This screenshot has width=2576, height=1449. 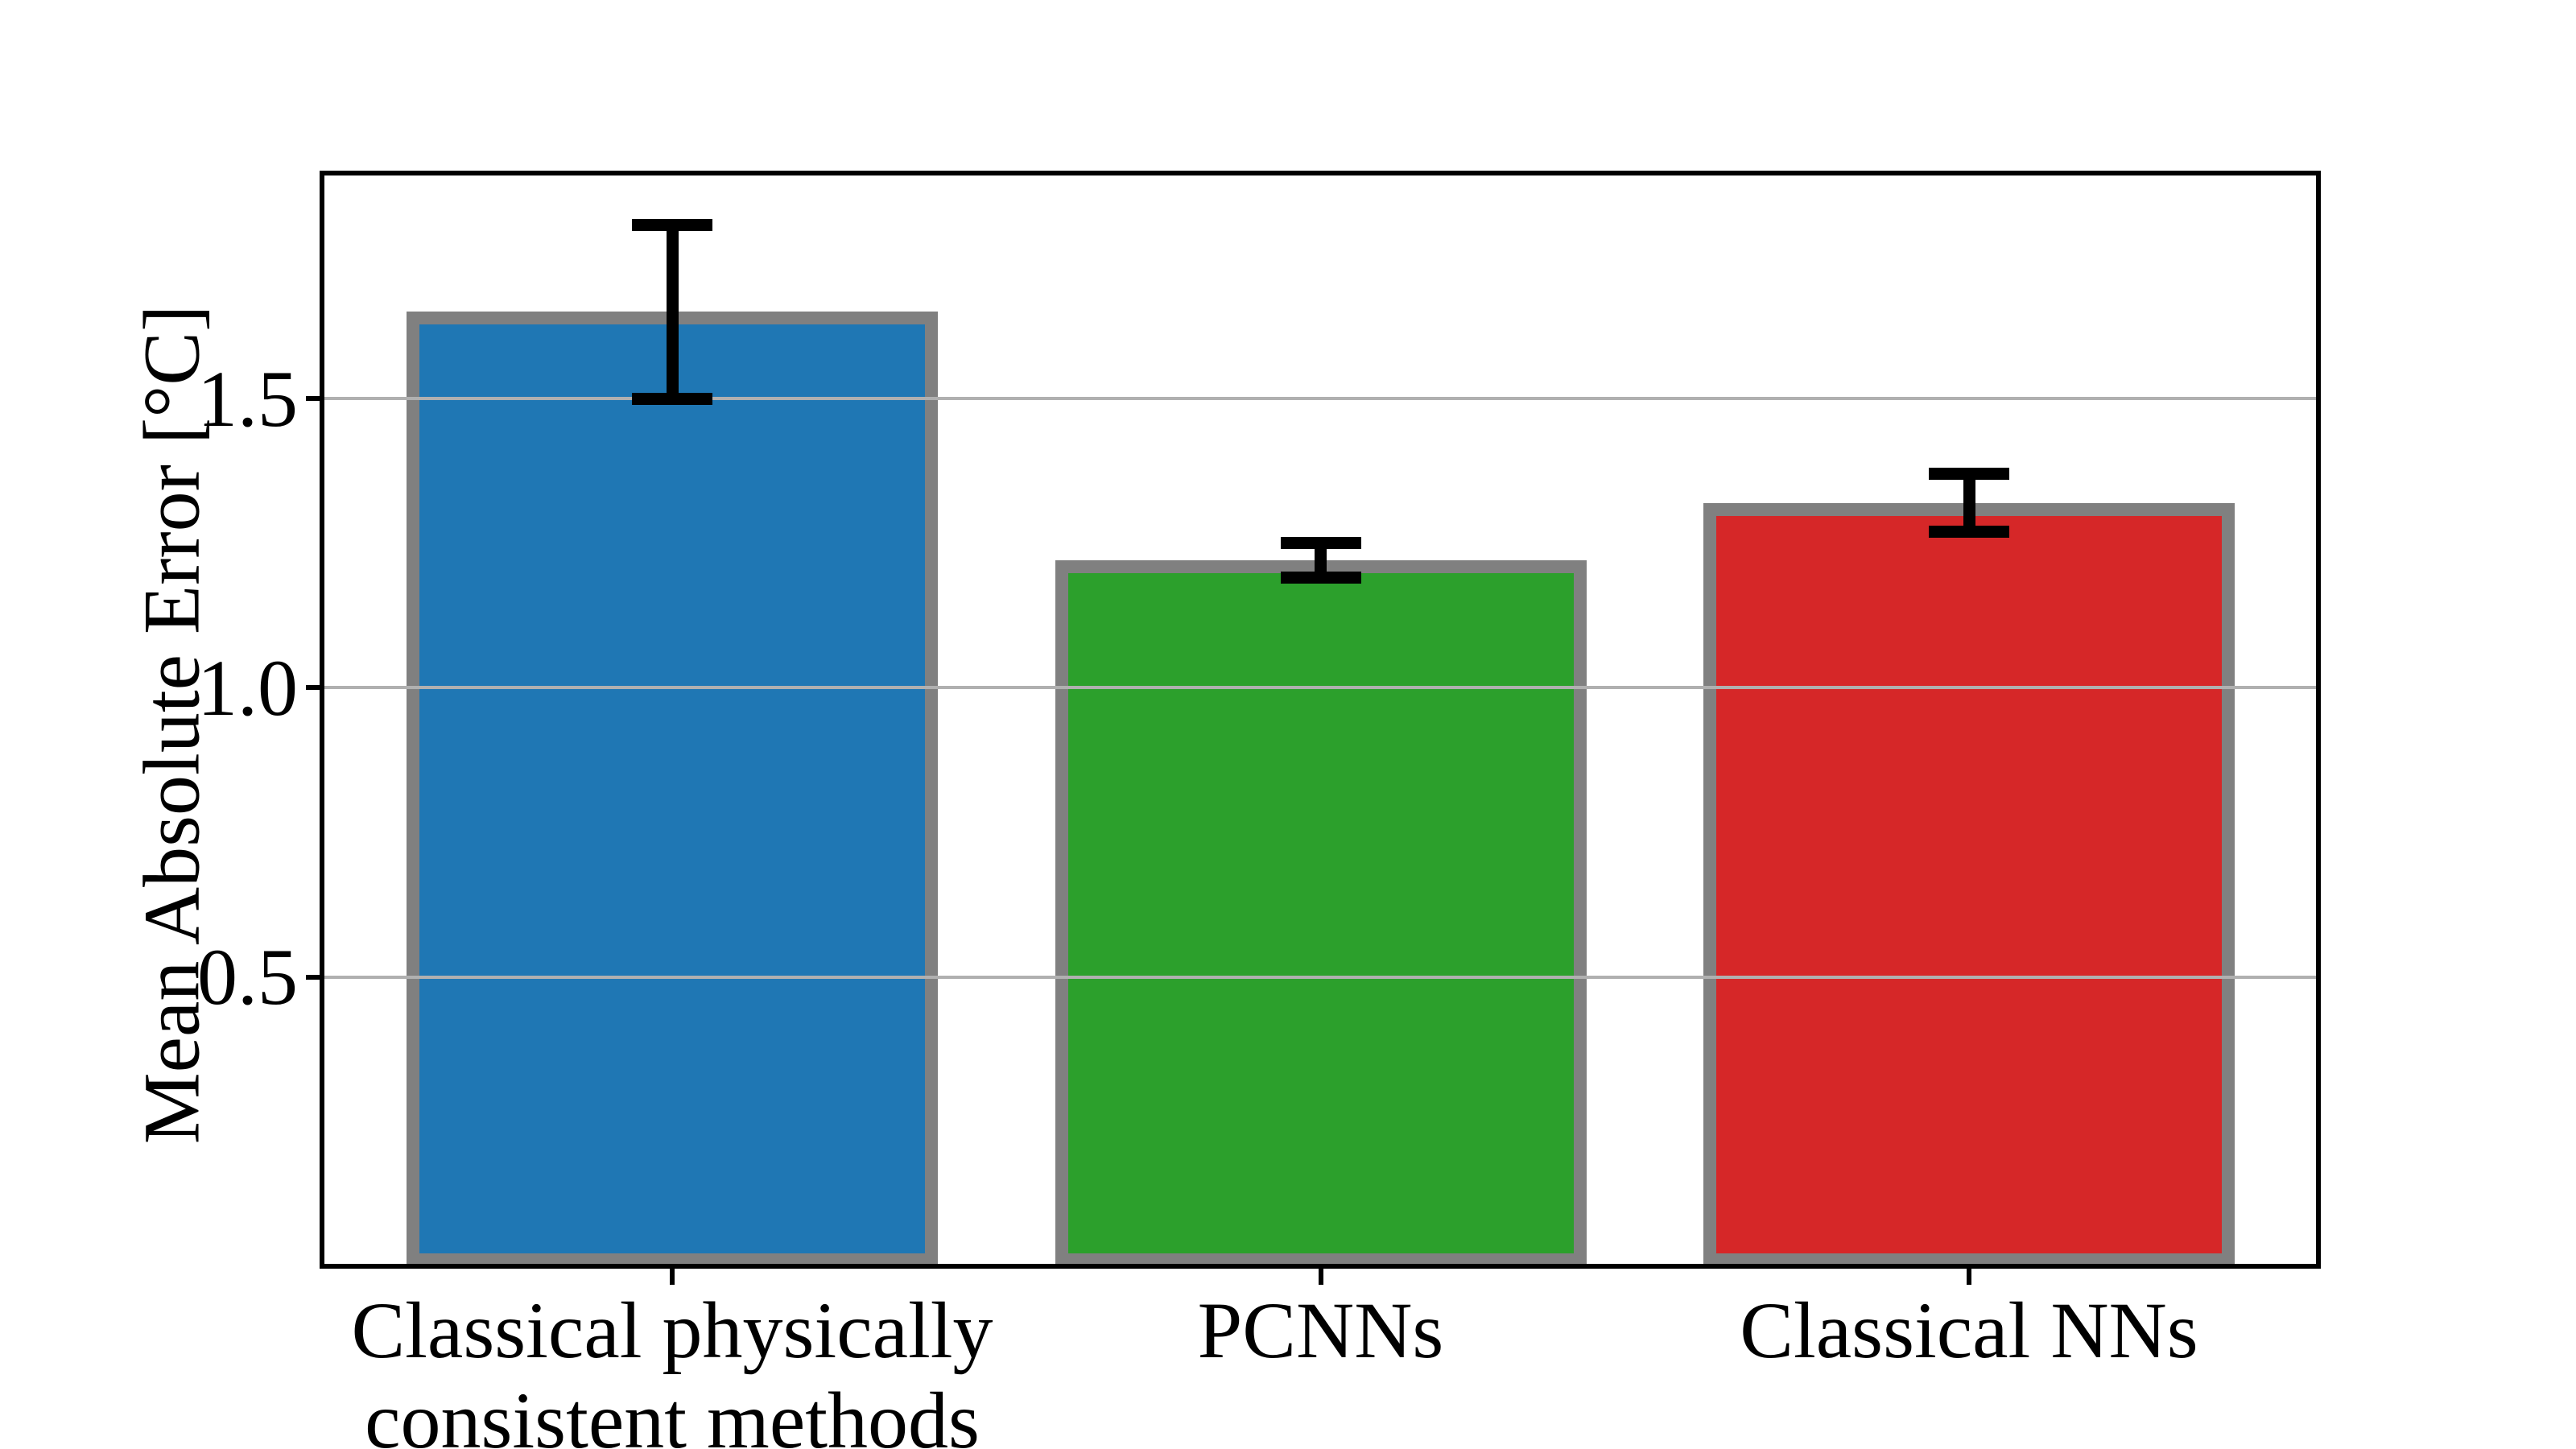 What do you see at coordinates (247, 398) in the screenshot?
I see `y-tick-label: 1.5` at bounding box center [247, 398].